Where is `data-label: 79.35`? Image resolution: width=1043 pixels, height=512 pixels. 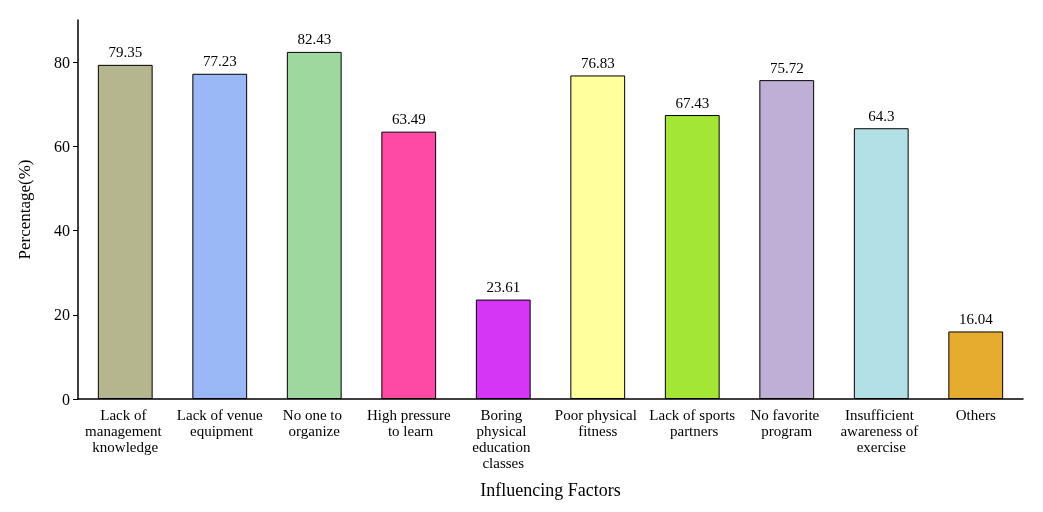
data-label: 79.35 is located at coordinates (125, 52).